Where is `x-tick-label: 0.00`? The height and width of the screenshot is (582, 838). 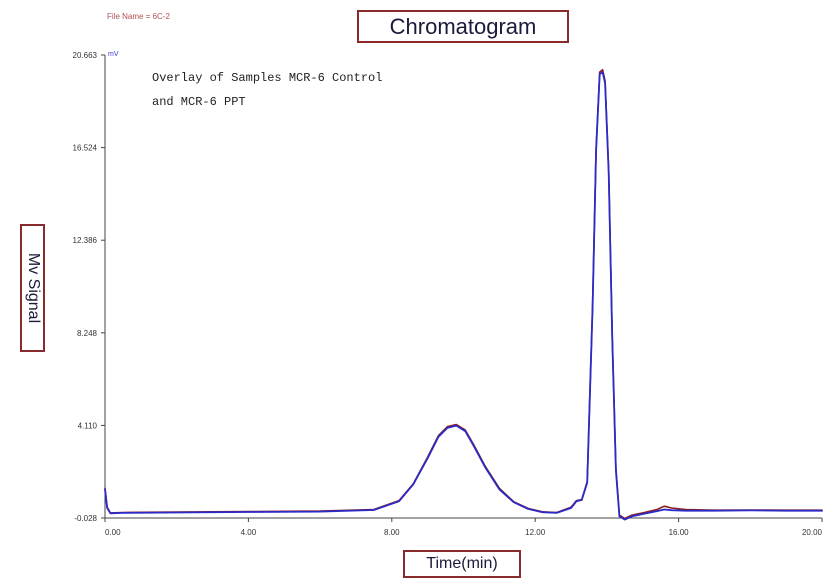
x-tick-label: 0.00 is located at coordinates (113, 532).